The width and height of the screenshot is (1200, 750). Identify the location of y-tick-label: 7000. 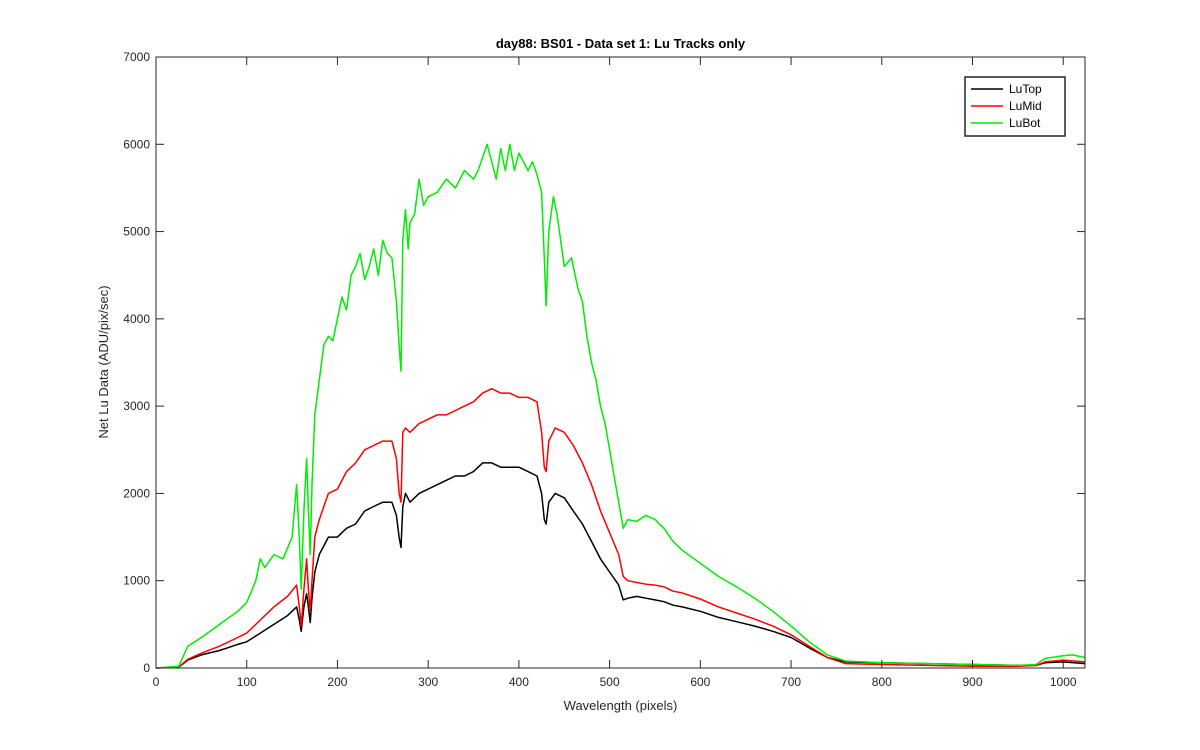
(136, 57).